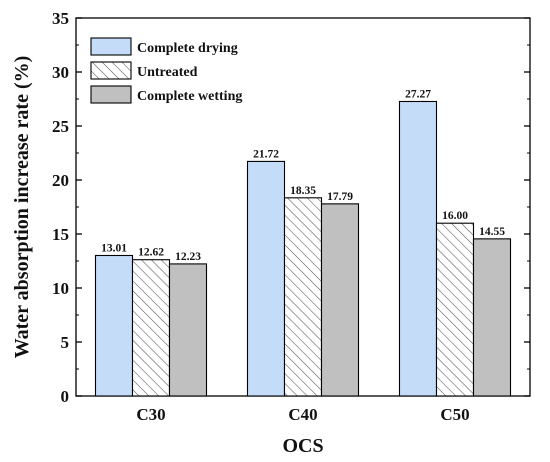 Image resolution: width=550 pixels, height=462 pixels. Describe the element at coordinates (60, 72) in the screenshot. I see `y-tick-label: 30` at that location.